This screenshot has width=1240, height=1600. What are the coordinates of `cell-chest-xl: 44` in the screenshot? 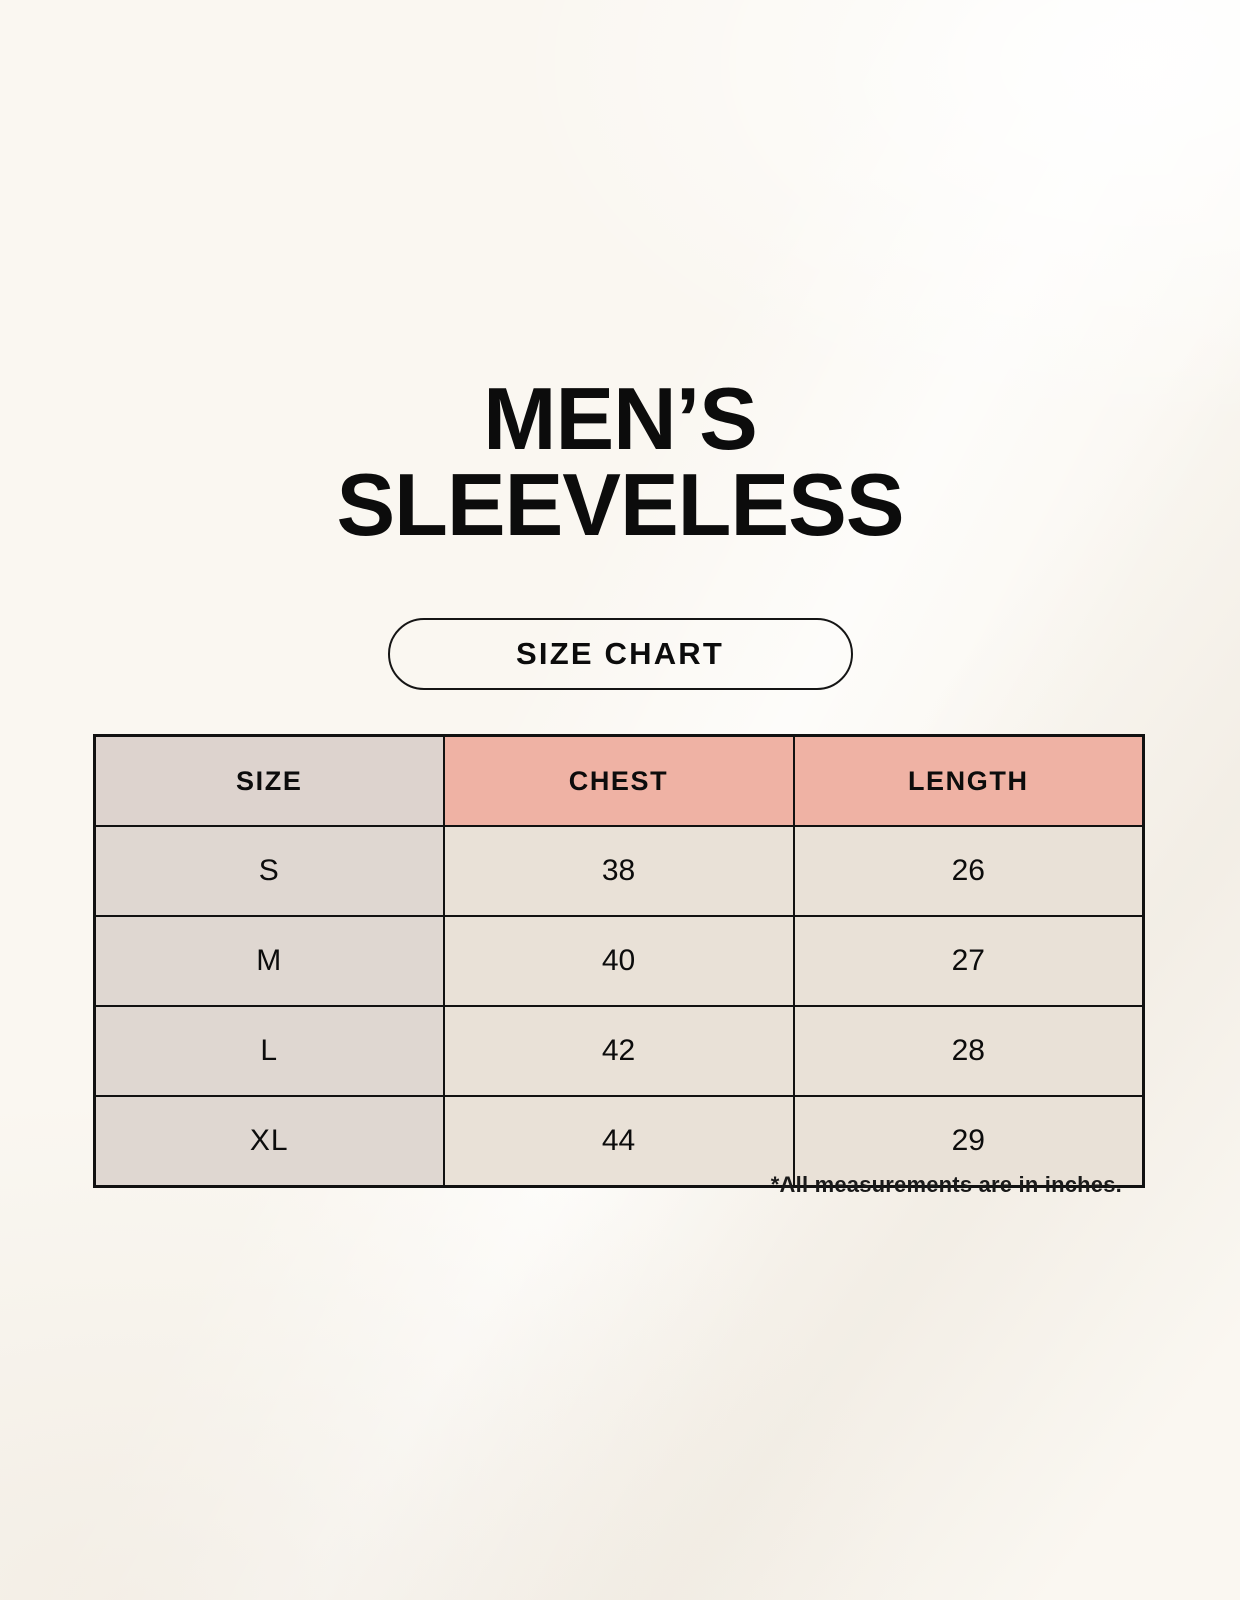 It's located at (618, 1141).